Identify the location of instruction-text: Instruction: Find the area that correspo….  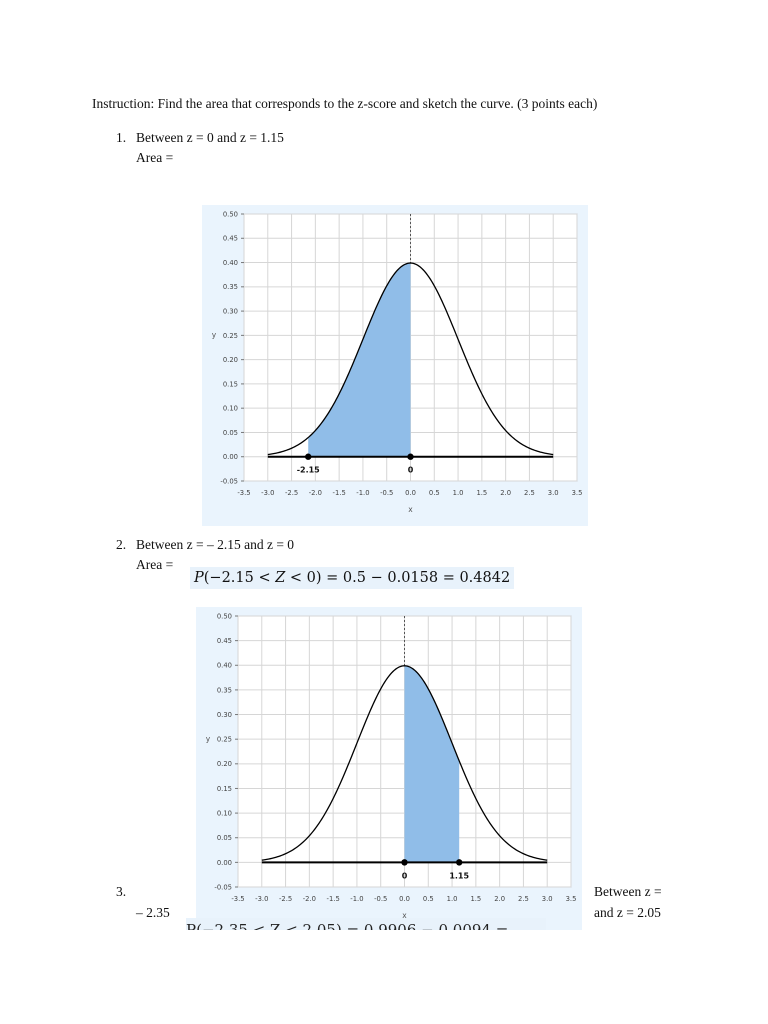
(345, 103).